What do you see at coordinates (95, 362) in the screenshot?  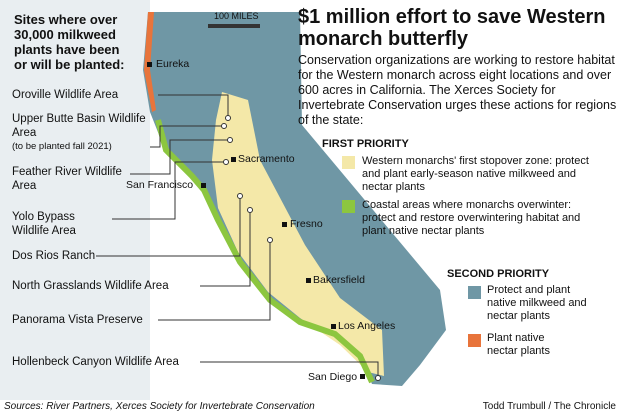 I see `site-label: Hollenbeck Canyon Wildlife Area` at bounding box center [95, 362].